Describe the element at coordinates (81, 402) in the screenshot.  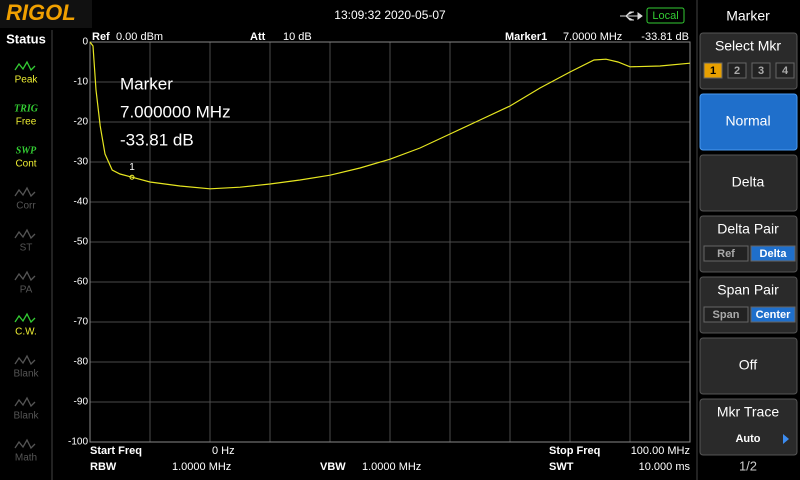
I see `y-tick-label: -90` at that location.